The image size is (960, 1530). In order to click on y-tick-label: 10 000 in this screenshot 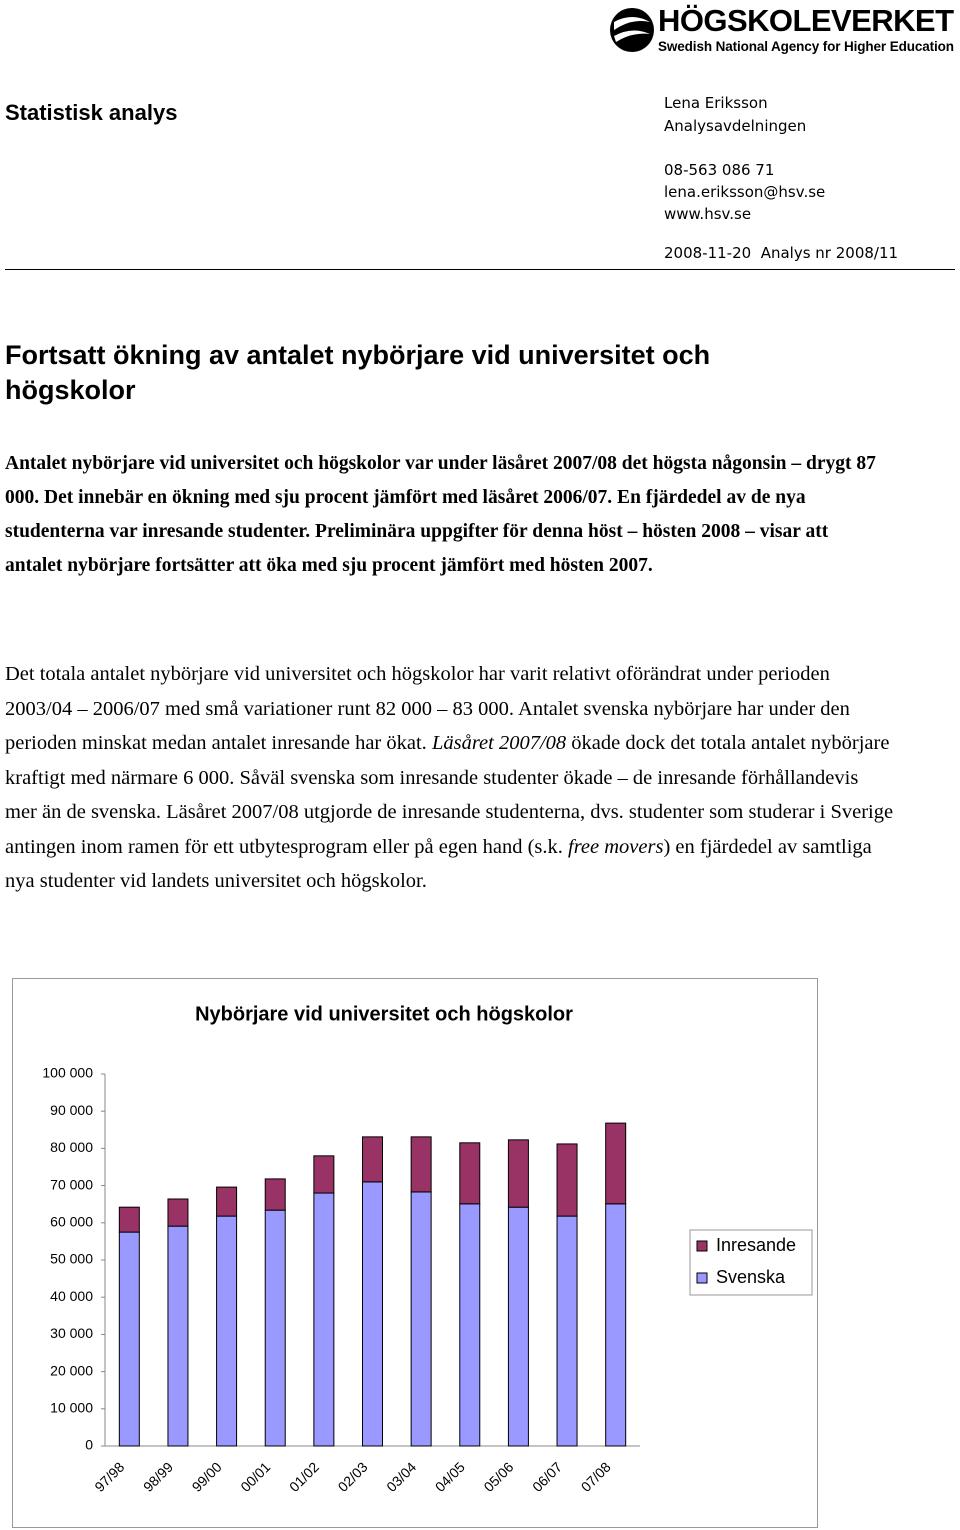, I will do `click(71, 1408)`.